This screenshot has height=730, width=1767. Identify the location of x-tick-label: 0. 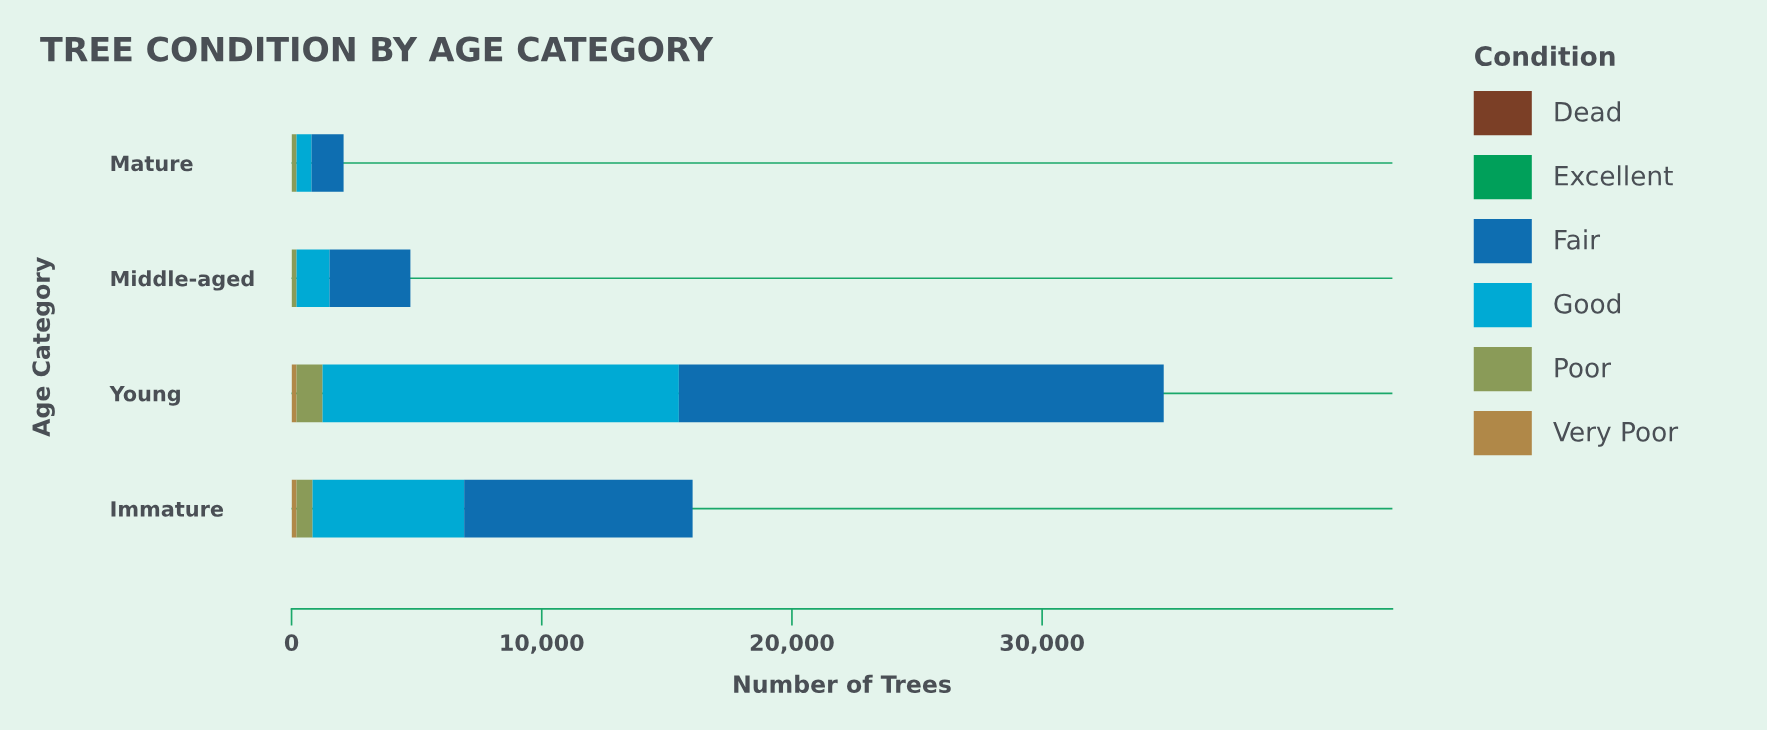
(291, 643).